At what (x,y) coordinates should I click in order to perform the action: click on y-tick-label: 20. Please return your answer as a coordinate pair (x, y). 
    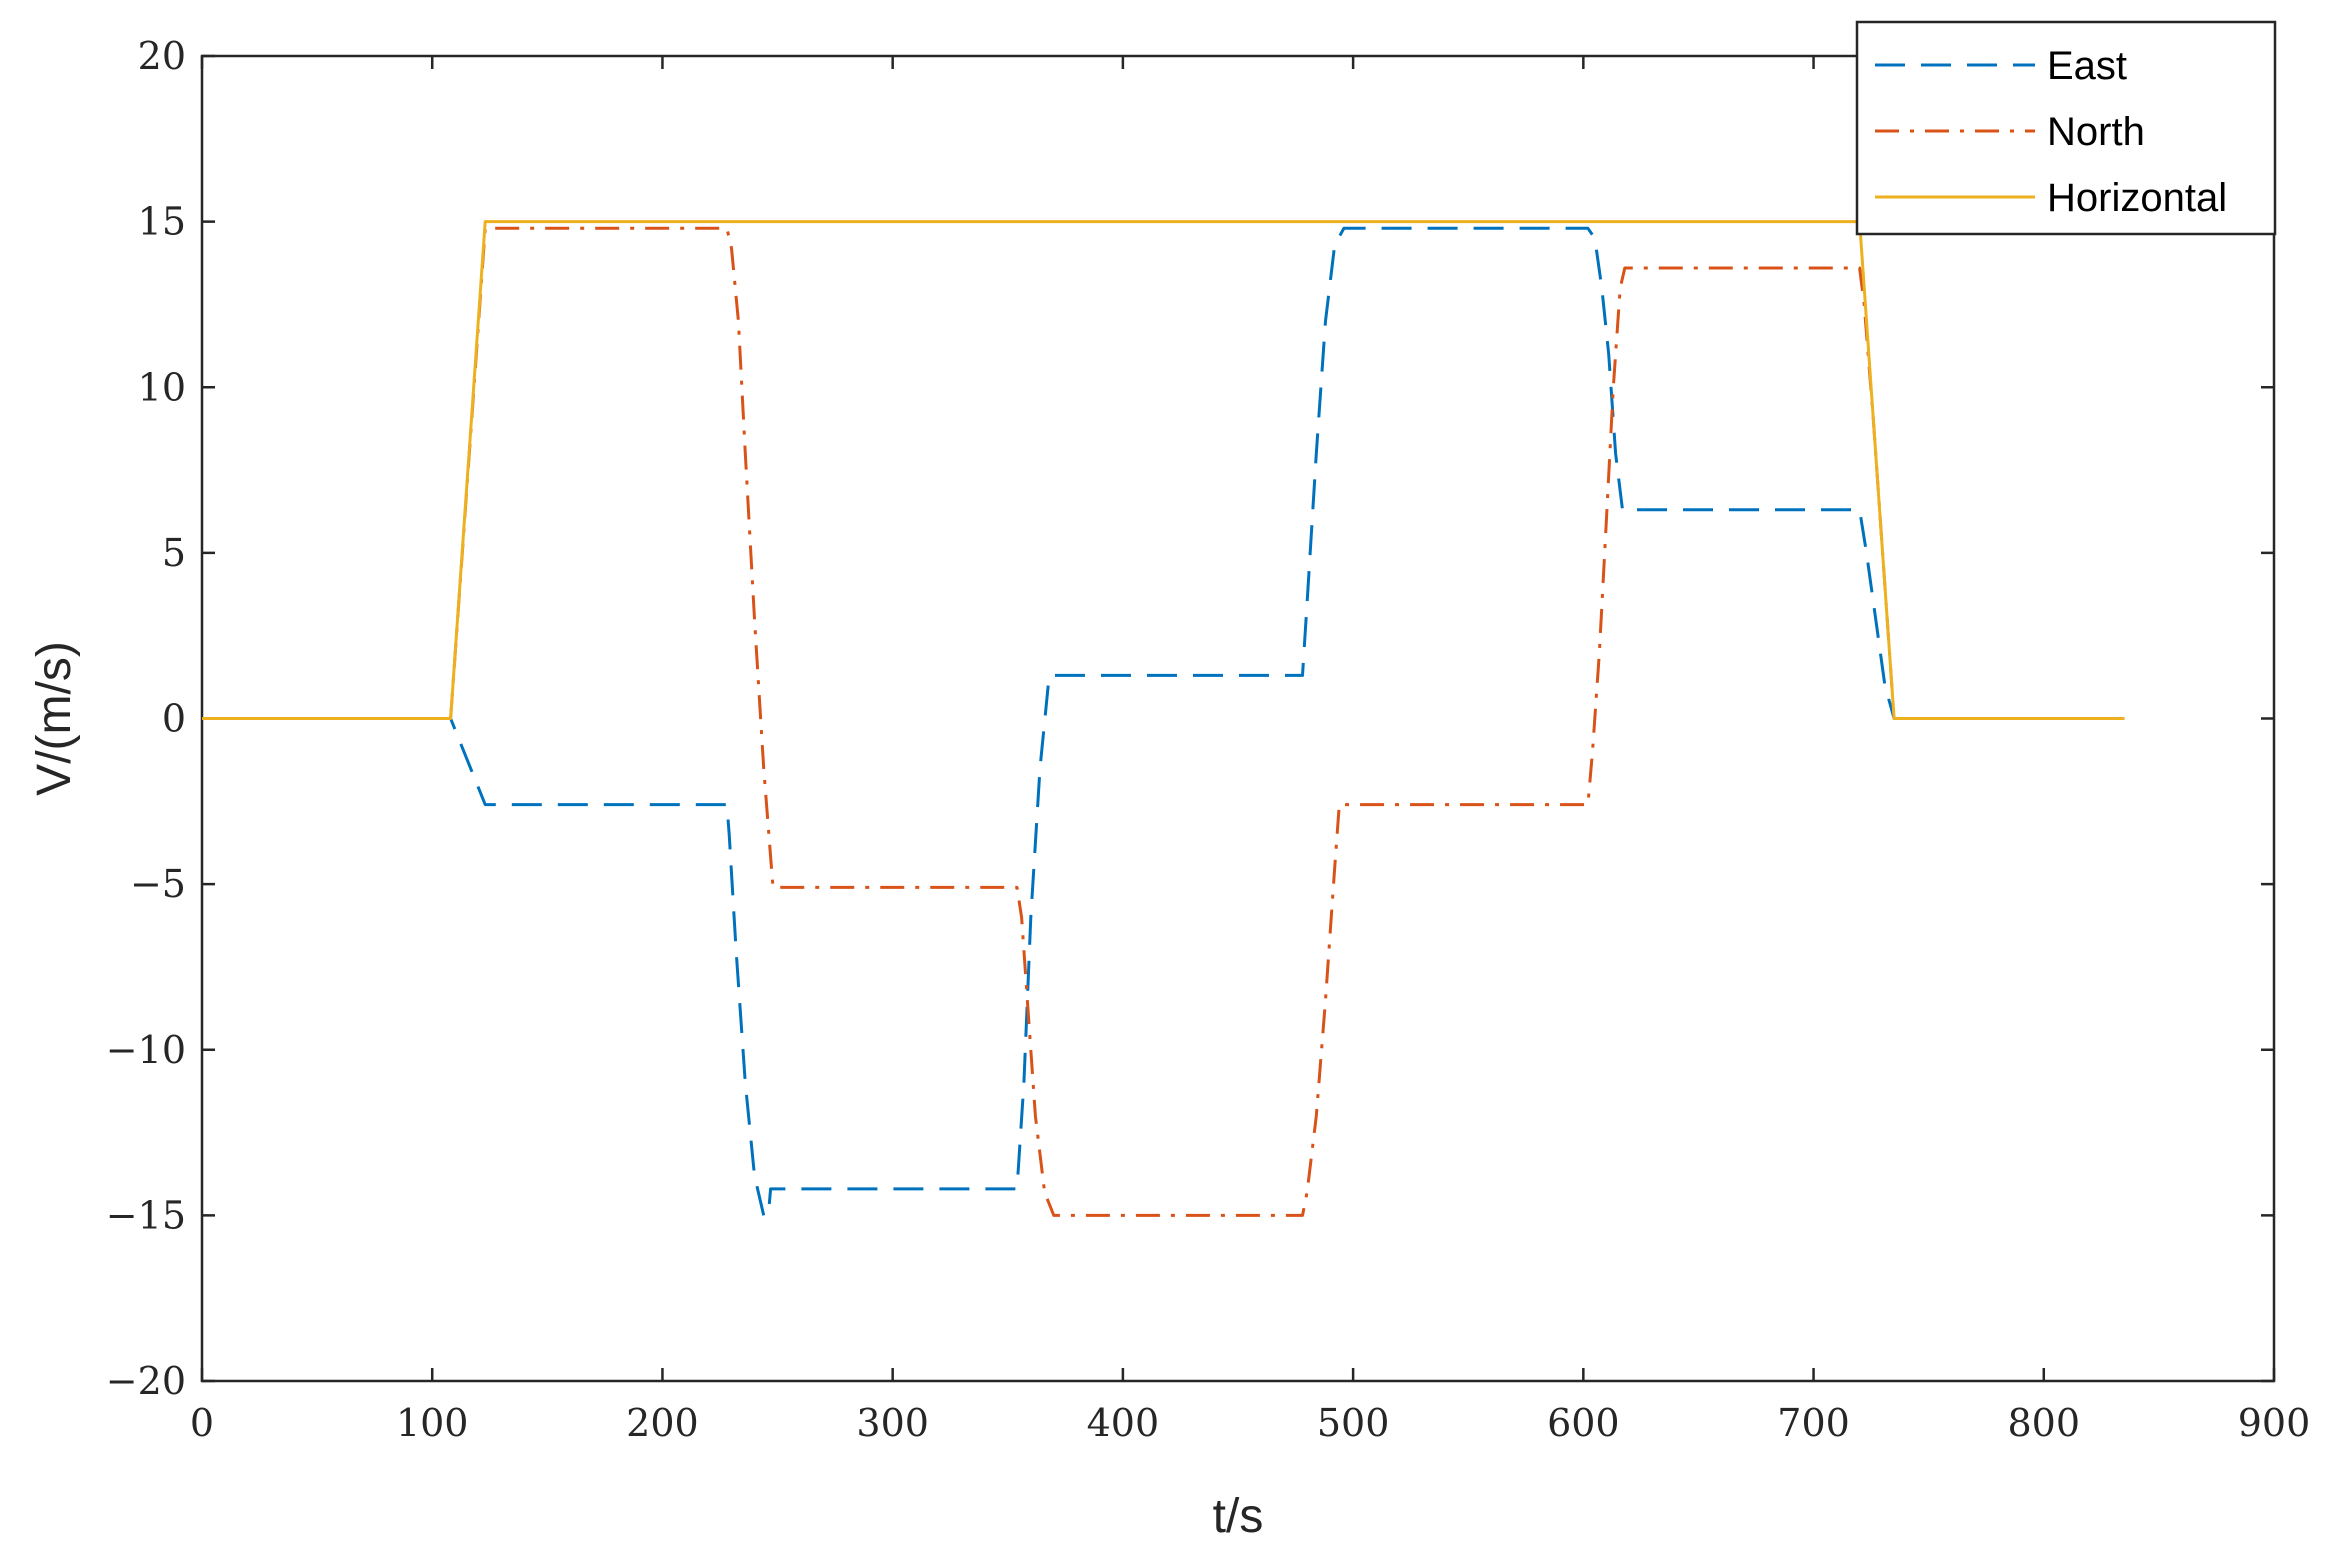
    Looking at the image, I should click on (162, 56).